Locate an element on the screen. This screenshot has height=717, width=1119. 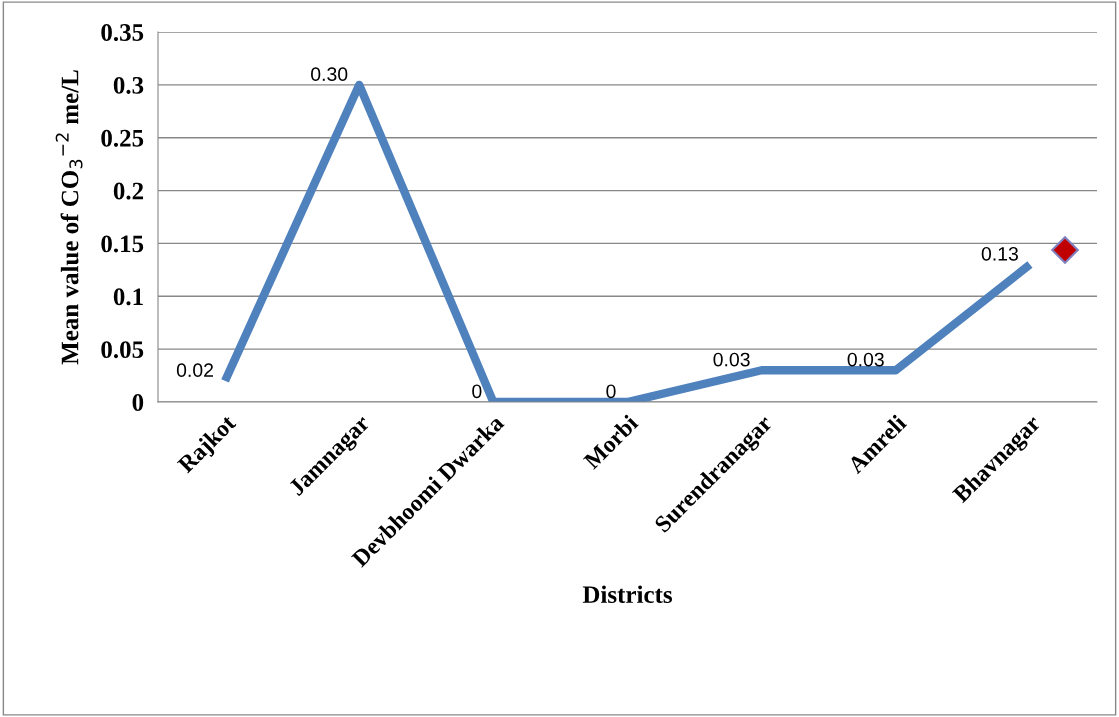
y-tick-label: 0.25 is located at coordinates (122, 138).